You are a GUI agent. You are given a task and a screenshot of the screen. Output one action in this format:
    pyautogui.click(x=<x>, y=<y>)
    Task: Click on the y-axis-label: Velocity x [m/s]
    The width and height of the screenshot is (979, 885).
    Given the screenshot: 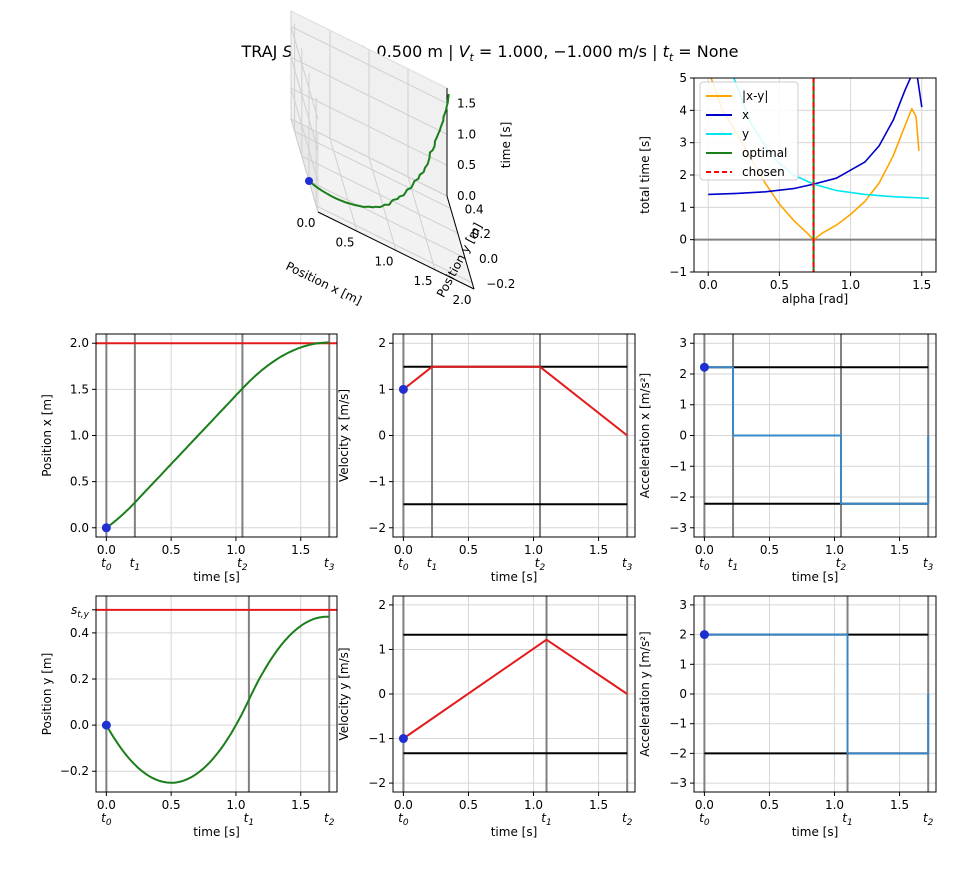 What is the action you would take?
    pyautogui.click(x=344, y=435)
    